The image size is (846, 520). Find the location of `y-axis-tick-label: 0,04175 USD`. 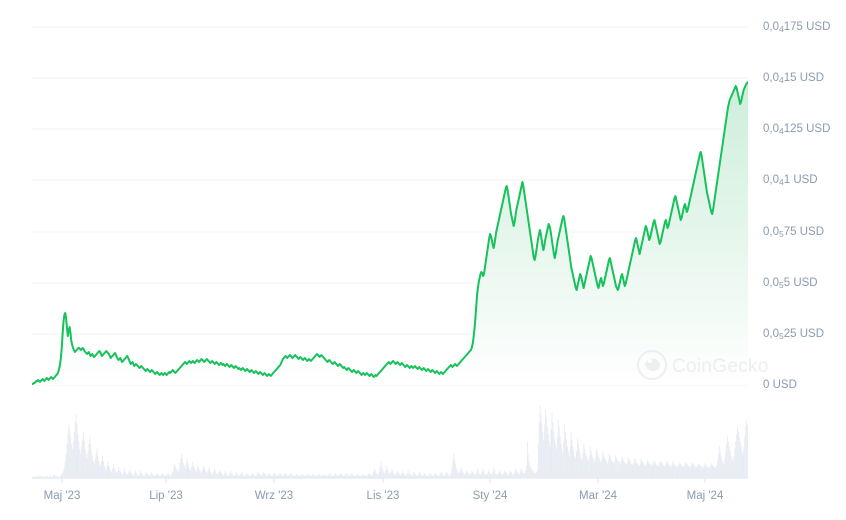

y-axis-tick-label: 0,04175 USD is located at coordinates (796, 27).